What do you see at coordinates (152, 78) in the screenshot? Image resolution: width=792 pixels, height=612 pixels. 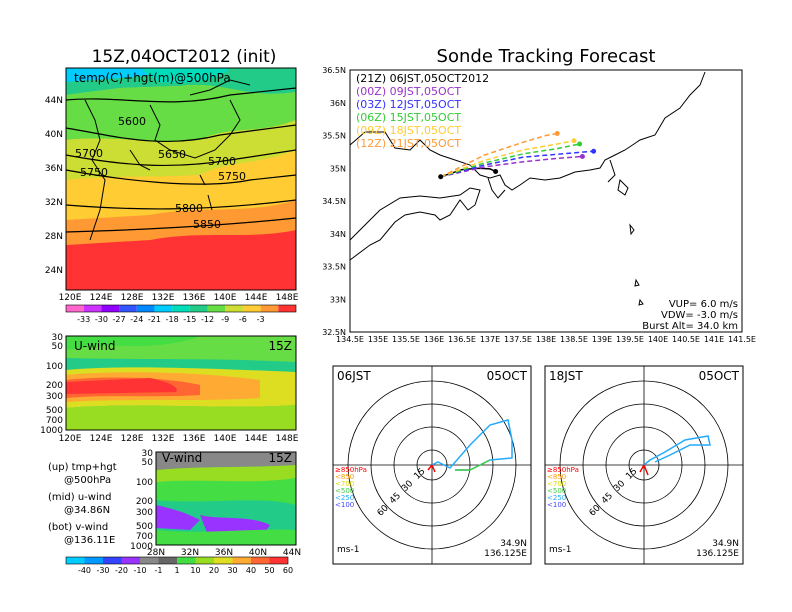 I see `temp-map-label: temp(C)+hgt(m)@500hPa` at bounding box center [152, 78].